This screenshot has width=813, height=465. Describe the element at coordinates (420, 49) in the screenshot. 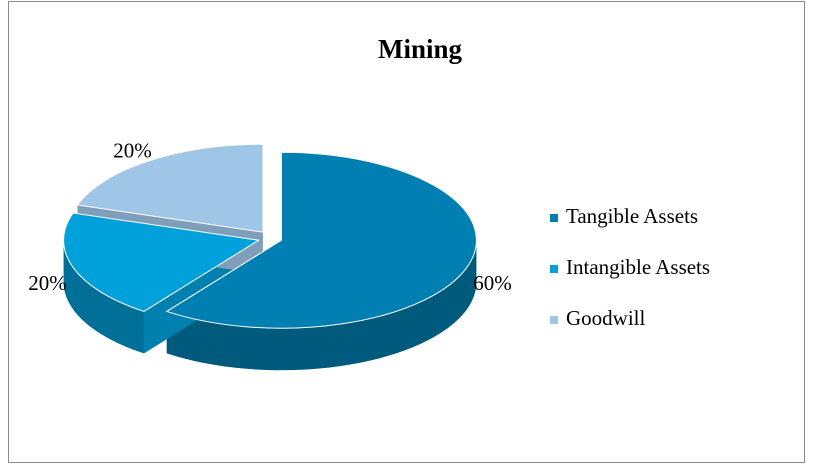

I see `chart-title: Mining` at that location.